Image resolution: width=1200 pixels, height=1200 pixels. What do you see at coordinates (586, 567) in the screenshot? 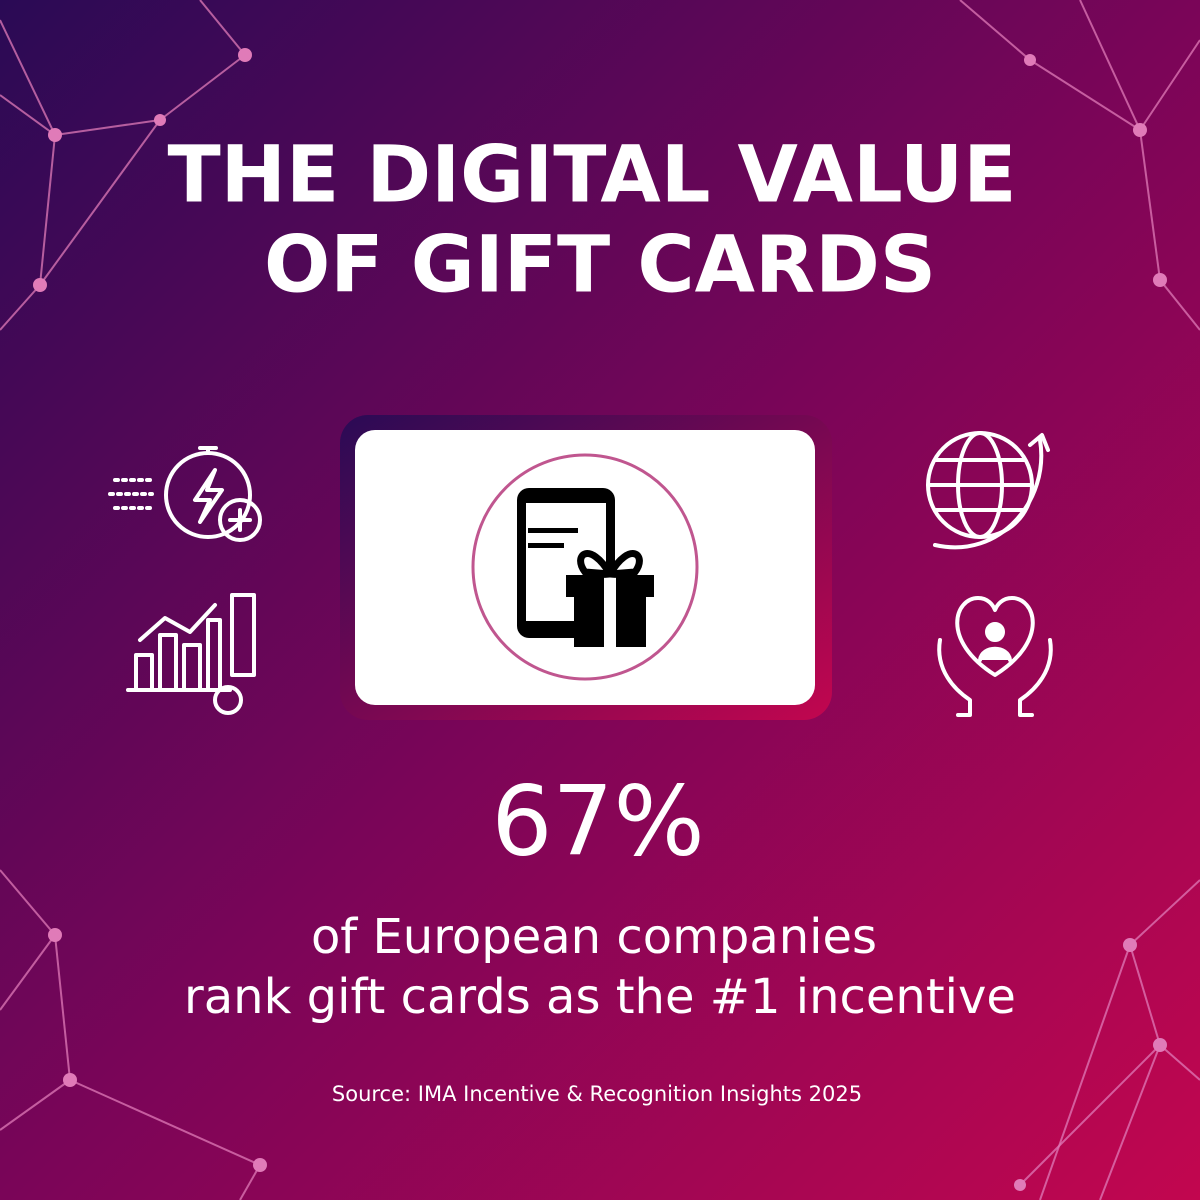
I see `gift-card` at bounding box center [586, 567].